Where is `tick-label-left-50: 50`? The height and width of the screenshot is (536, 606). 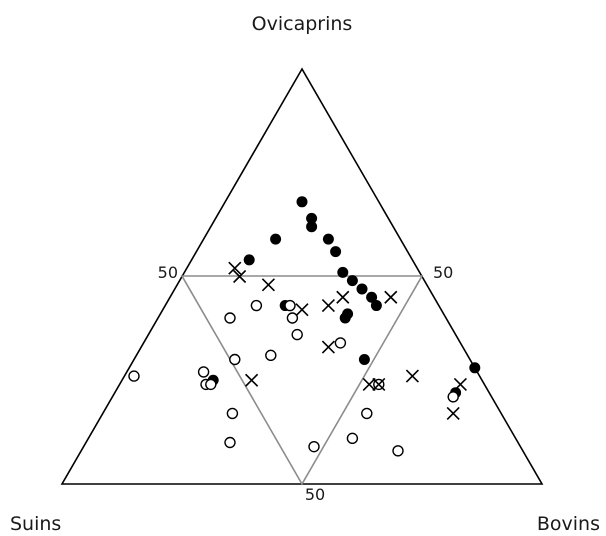
tick-label-left-50: 50 is located at coordinates (168, 272).